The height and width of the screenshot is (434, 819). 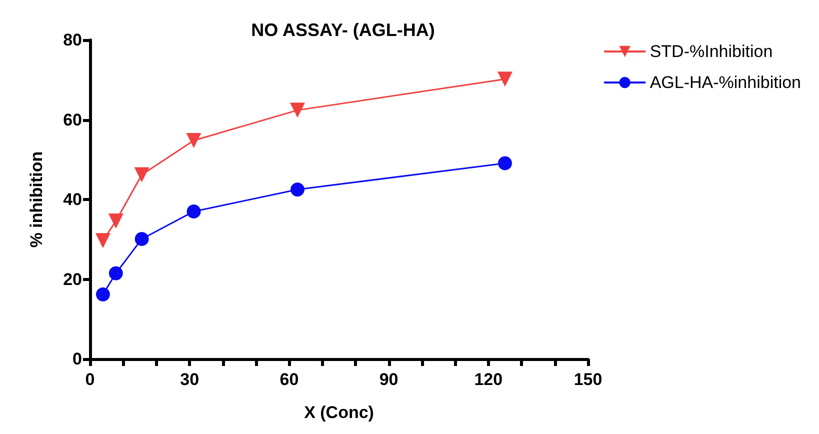 I want to click on y-axis-title: % inhibition, so click(x=36, y=199).